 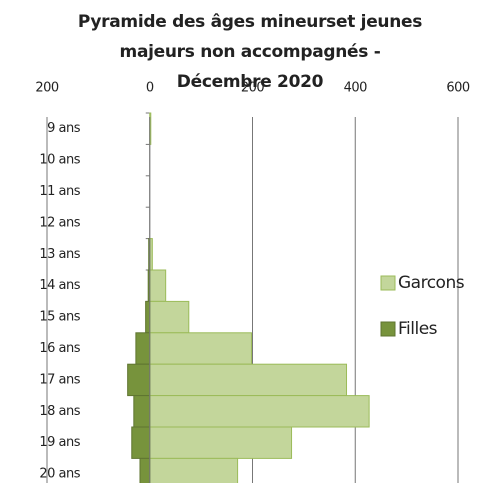 What do you see at coordinates (59, 317) in the screenshot?
I see `y-tick-label: 15 ans` at bounding box center [59, 317].